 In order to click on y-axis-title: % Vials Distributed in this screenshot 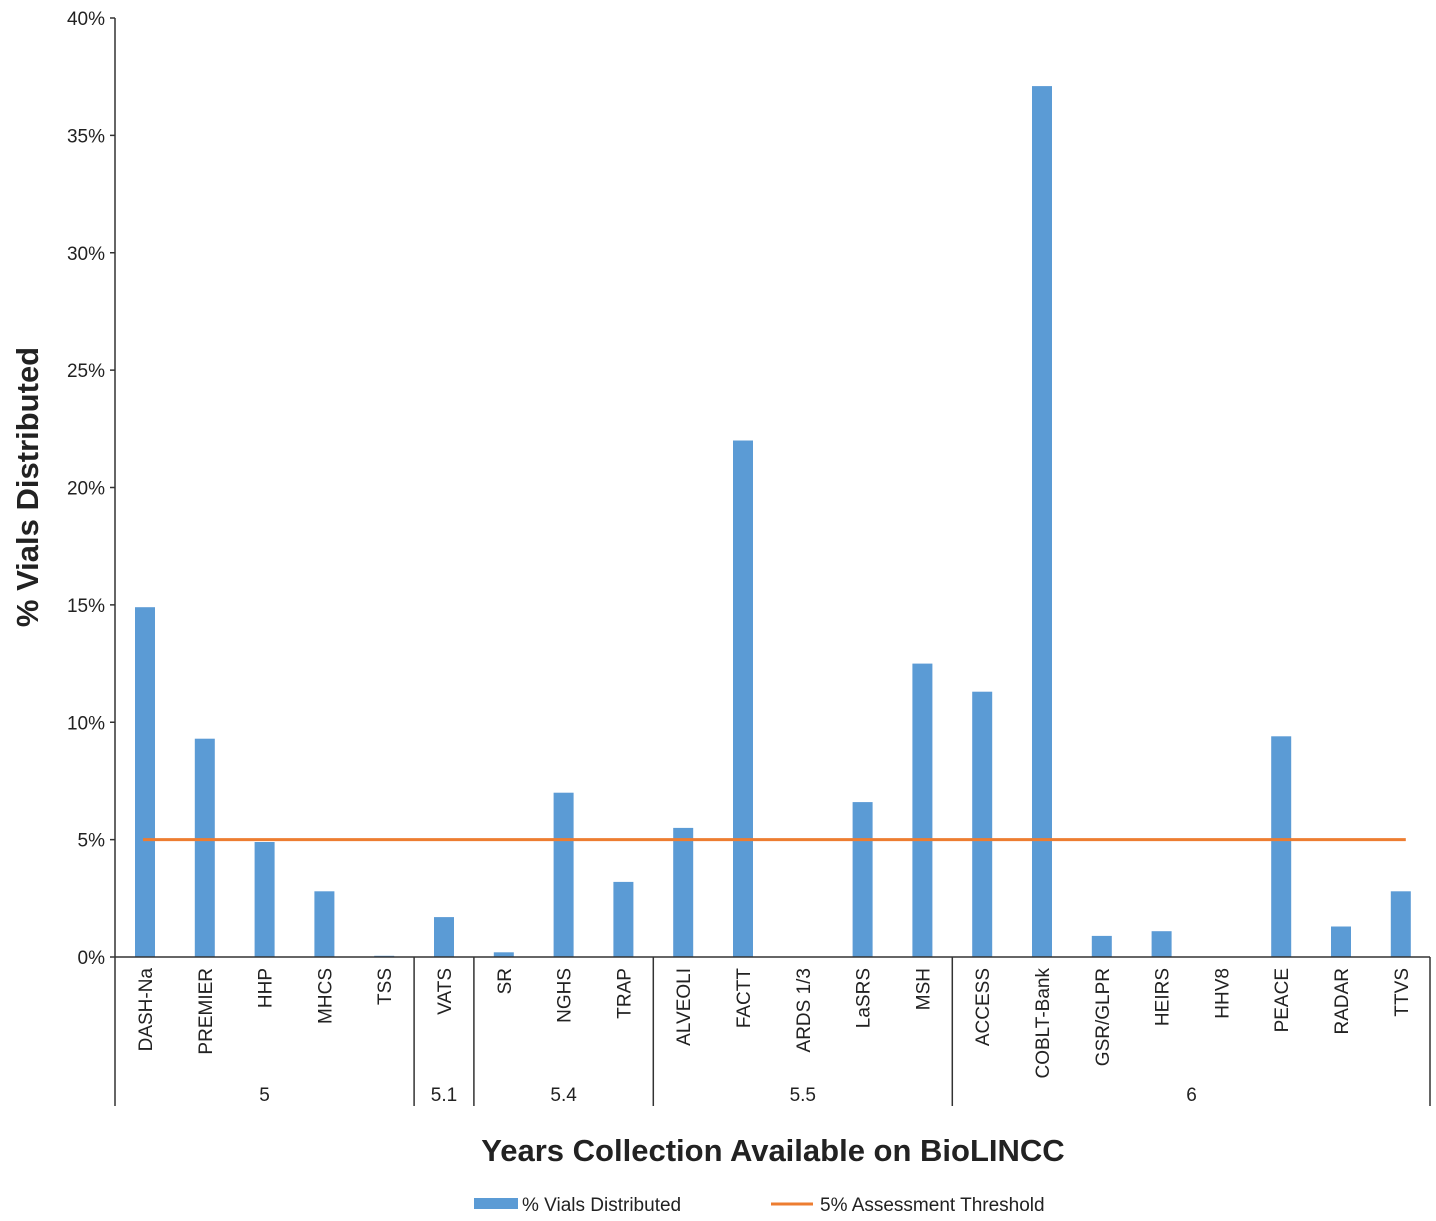, I will do `click(27, 487)`.